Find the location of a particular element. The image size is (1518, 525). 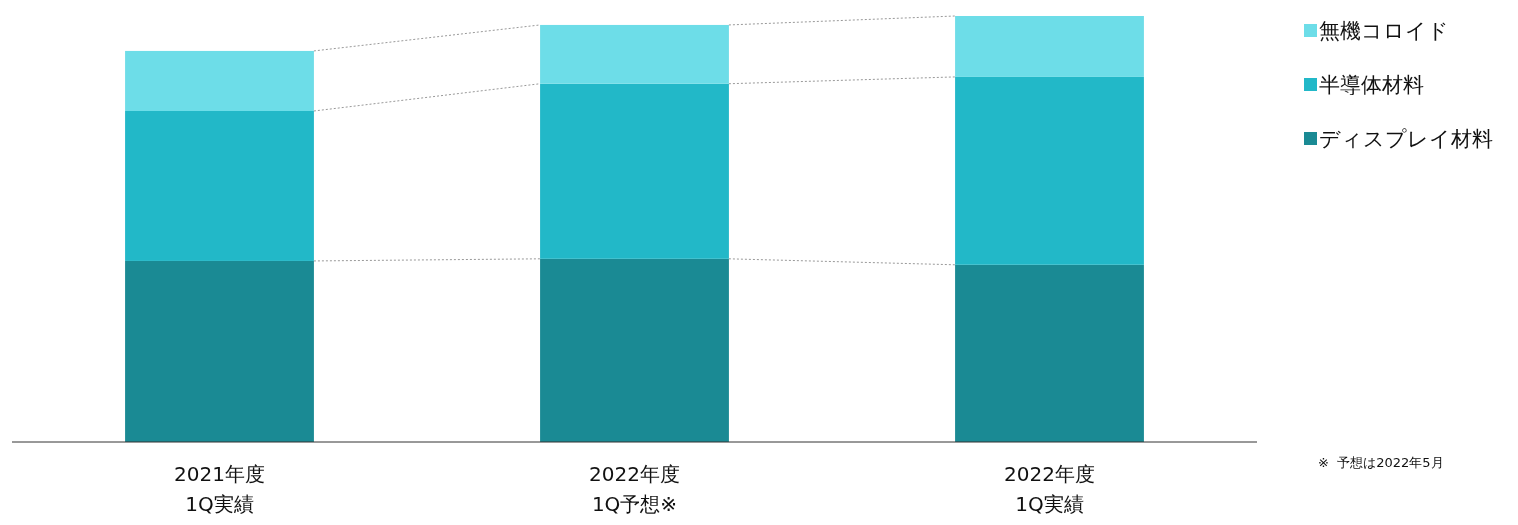

x-tick-label: 2022年度 1Q予想※ is located at coordinates (634, 489).